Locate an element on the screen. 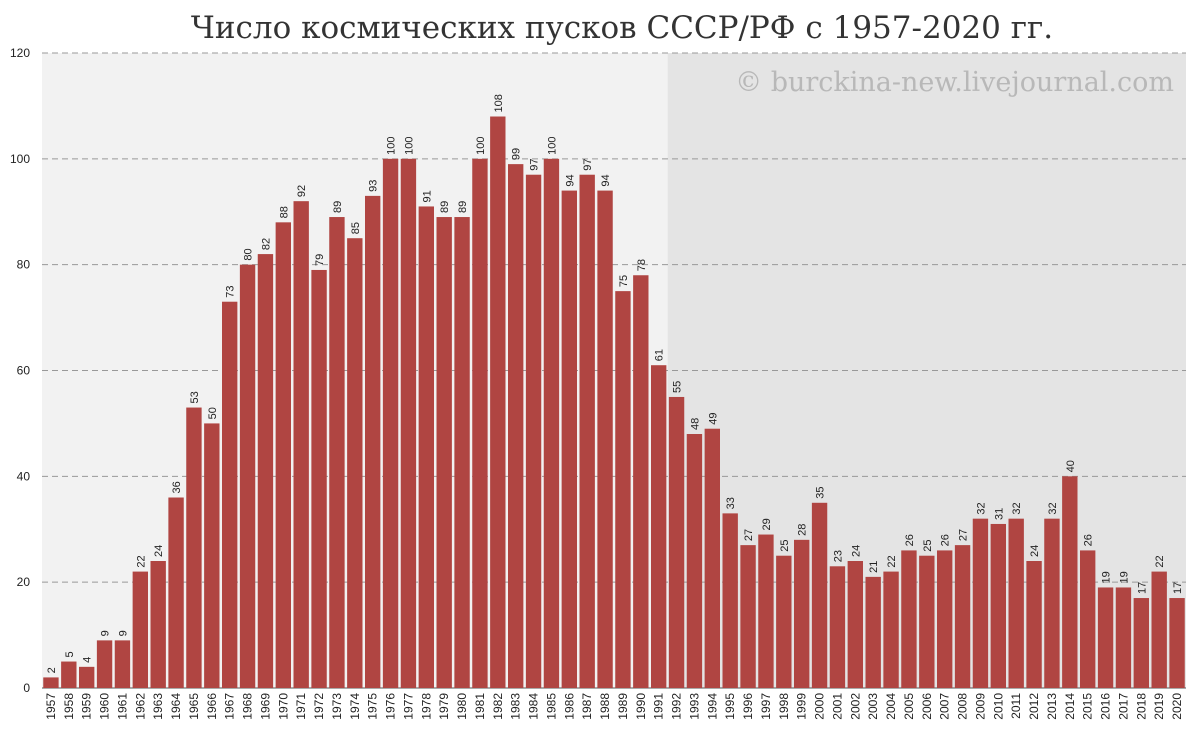 This screenshot has height=737, width=1200. value-label: 92 is located at coordinates (302, 191).